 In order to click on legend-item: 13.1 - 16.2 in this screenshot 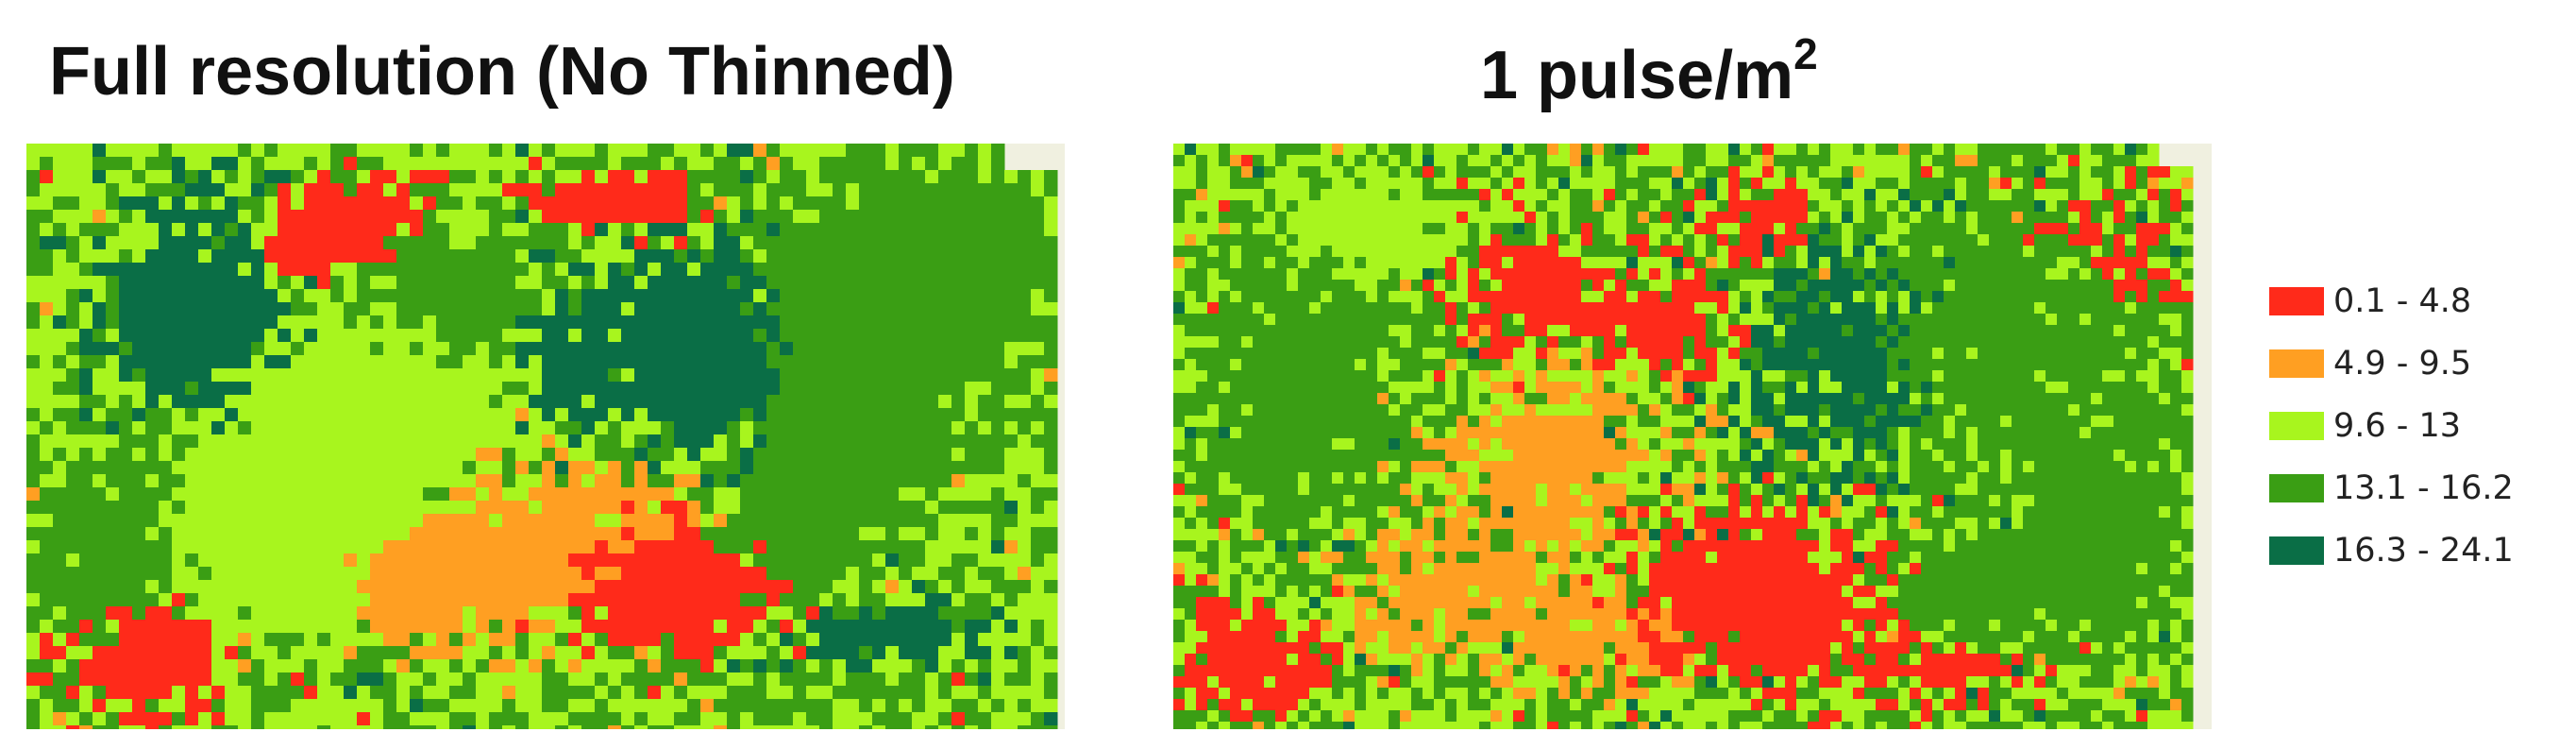, I will do `click(2391, 488)`.